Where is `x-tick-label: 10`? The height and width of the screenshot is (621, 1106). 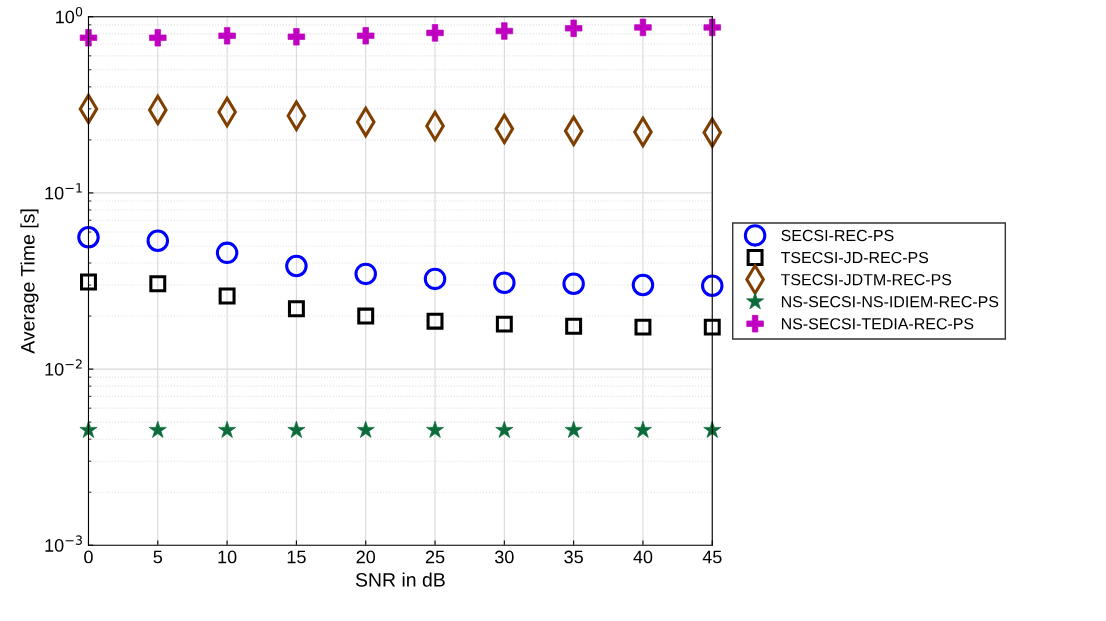 x-tick-label: 10 is located at coordinates (227, 557).